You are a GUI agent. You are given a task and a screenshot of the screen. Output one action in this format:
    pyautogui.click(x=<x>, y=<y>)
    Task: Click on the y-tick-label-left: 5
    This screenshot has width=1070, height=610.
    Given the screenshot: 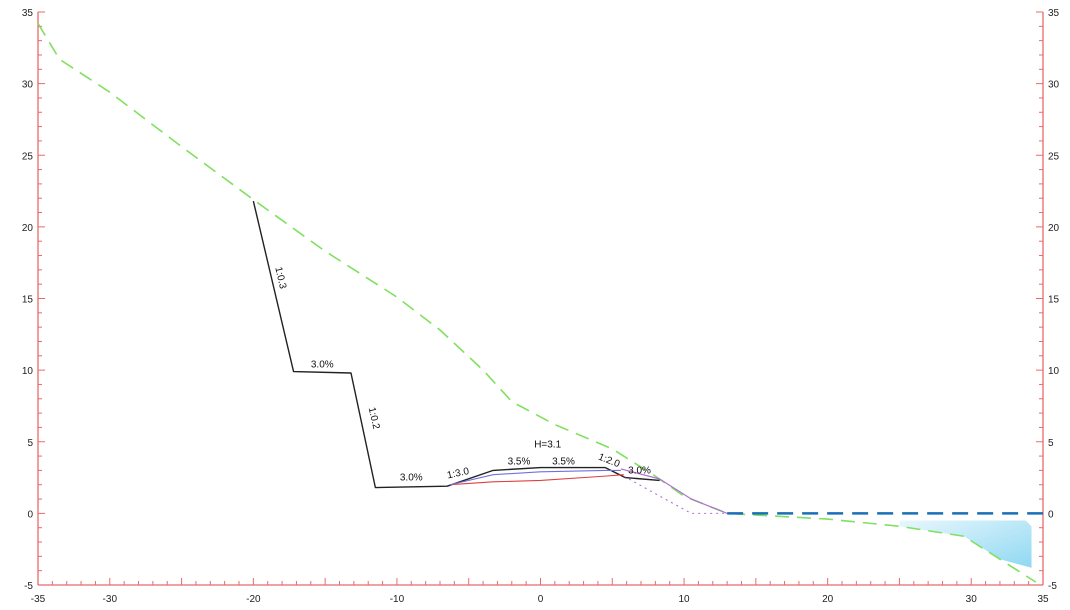 What is the action you would take?
    pyautogui.click(x=30, y=443)
    